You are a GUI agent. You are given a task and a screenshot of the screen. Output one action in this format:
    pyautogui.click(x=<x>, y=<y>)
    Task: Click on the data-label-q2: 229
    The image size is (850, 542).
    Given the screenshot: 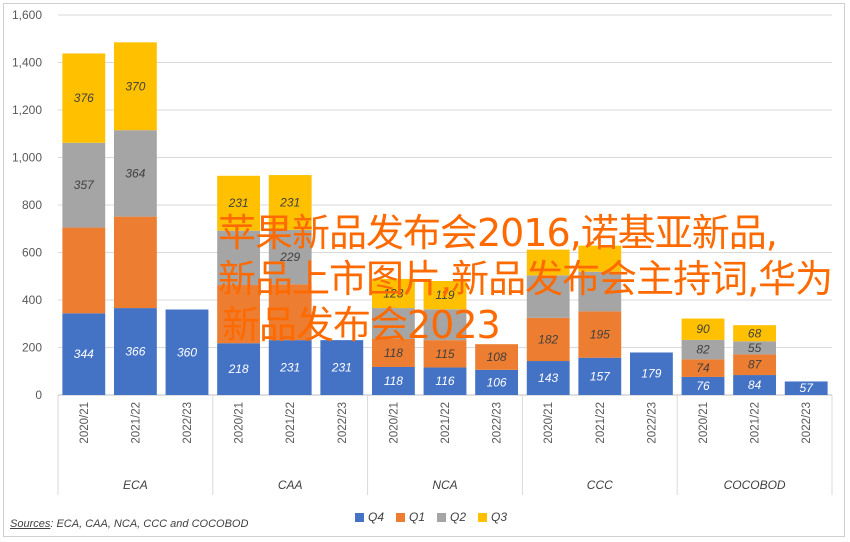 What is the action you would take?
    pyautogui.click(x=289, y=257)
    